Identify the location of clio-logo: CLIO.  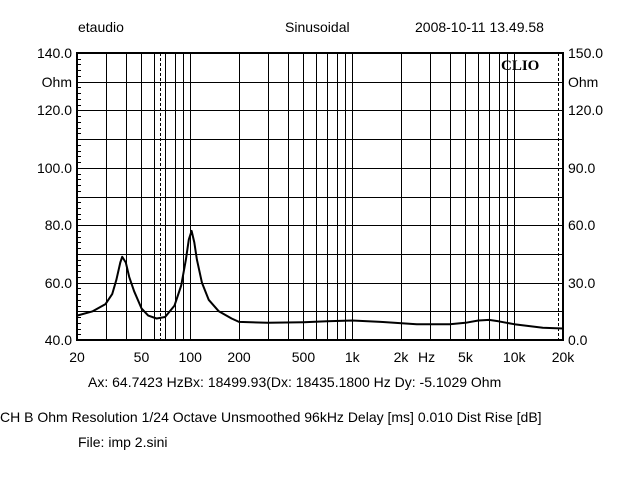
(520, 66).